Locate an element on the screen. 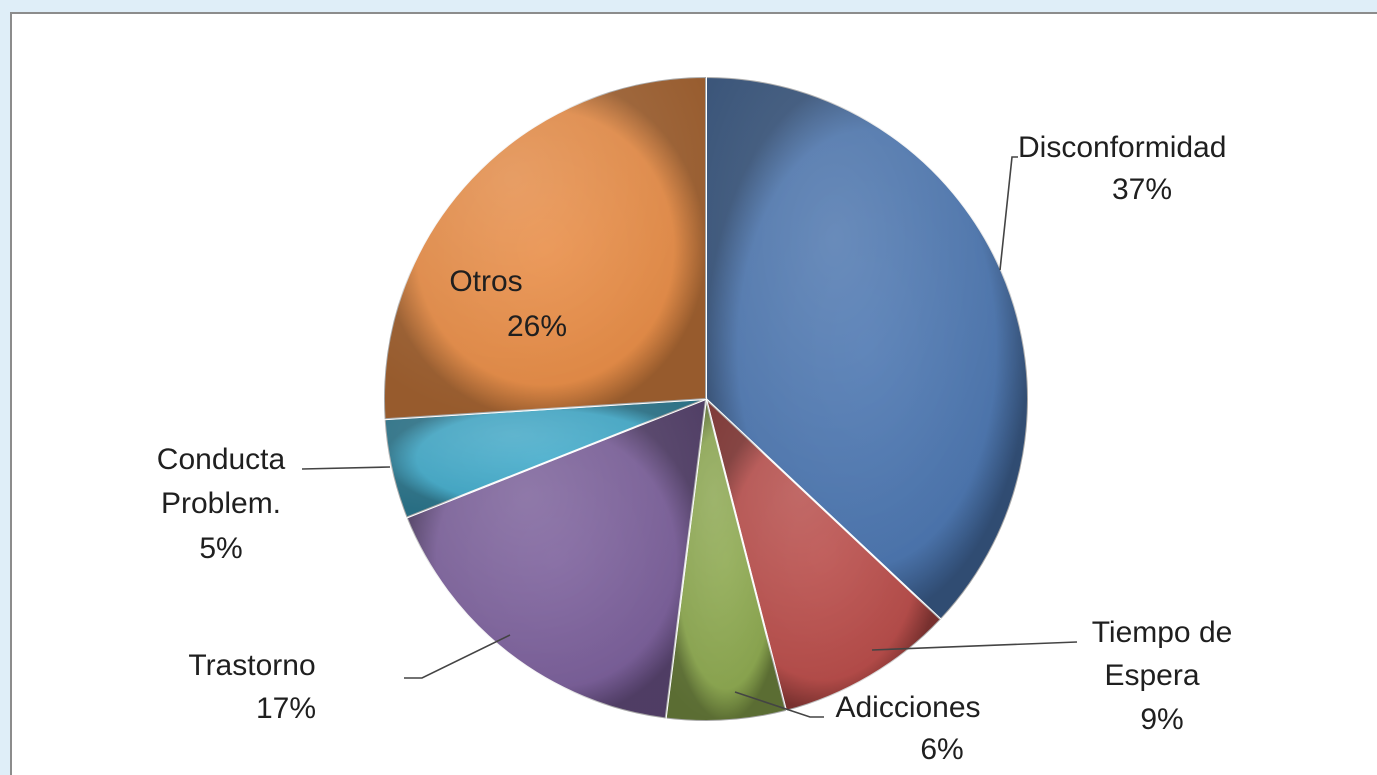  slice-category-label: Conducta is located at coordinates (221, 459).